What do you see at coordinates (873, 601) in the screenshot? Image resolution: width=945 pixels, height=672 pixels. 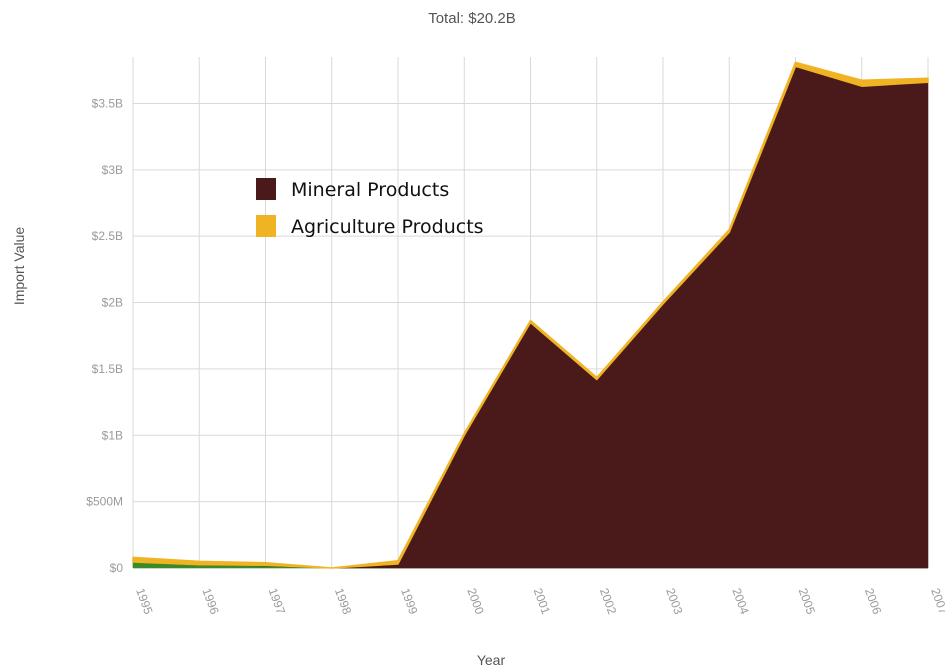 I see `x-tick-label: 2006` at bounding box center [873, 601].